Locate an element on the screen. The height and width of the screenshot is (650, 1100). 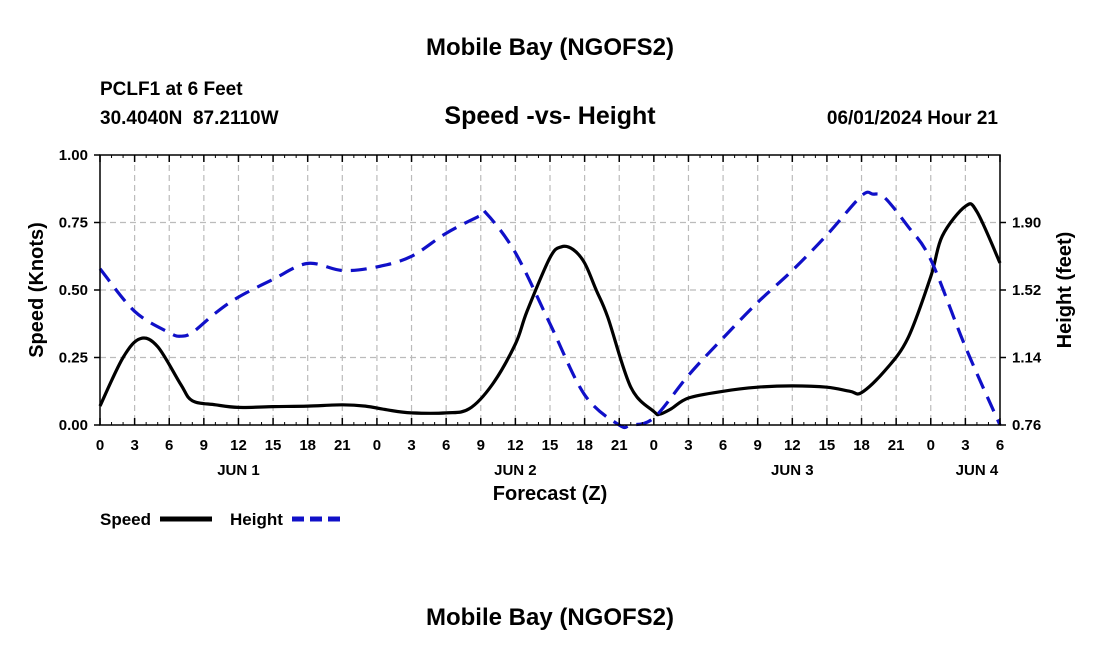
chart-subtitle: Speed -vs- Height is located at coordinates (550, 116).